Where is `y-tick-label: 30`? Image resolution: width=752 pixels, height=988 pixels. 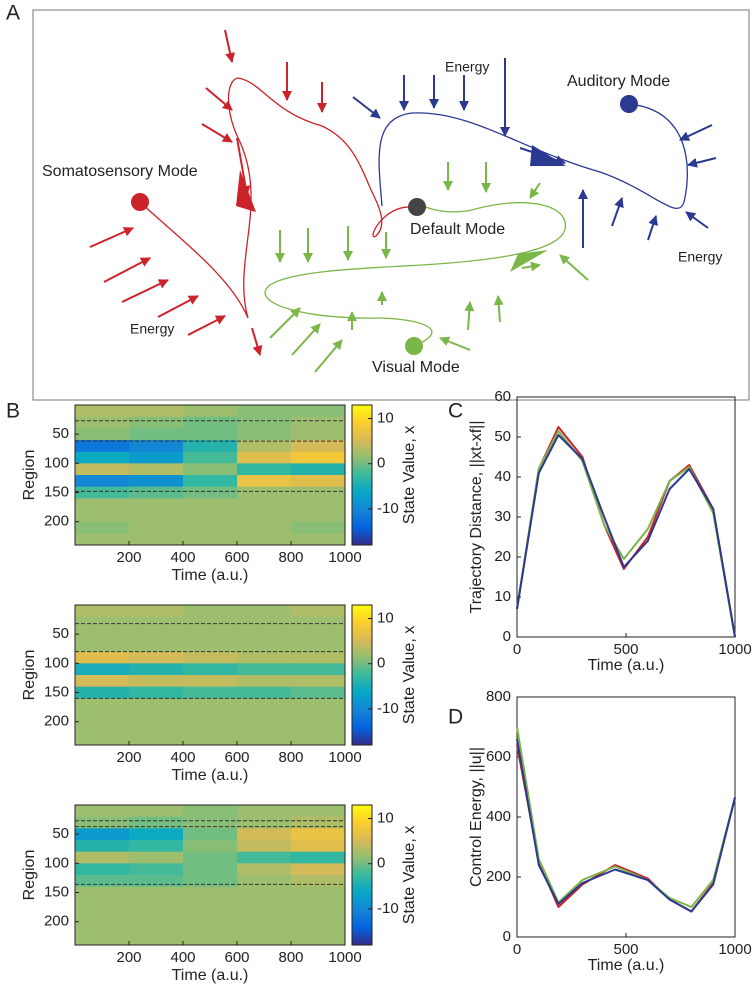
y-tick-label: 30 is located at coordinates (502, 516).